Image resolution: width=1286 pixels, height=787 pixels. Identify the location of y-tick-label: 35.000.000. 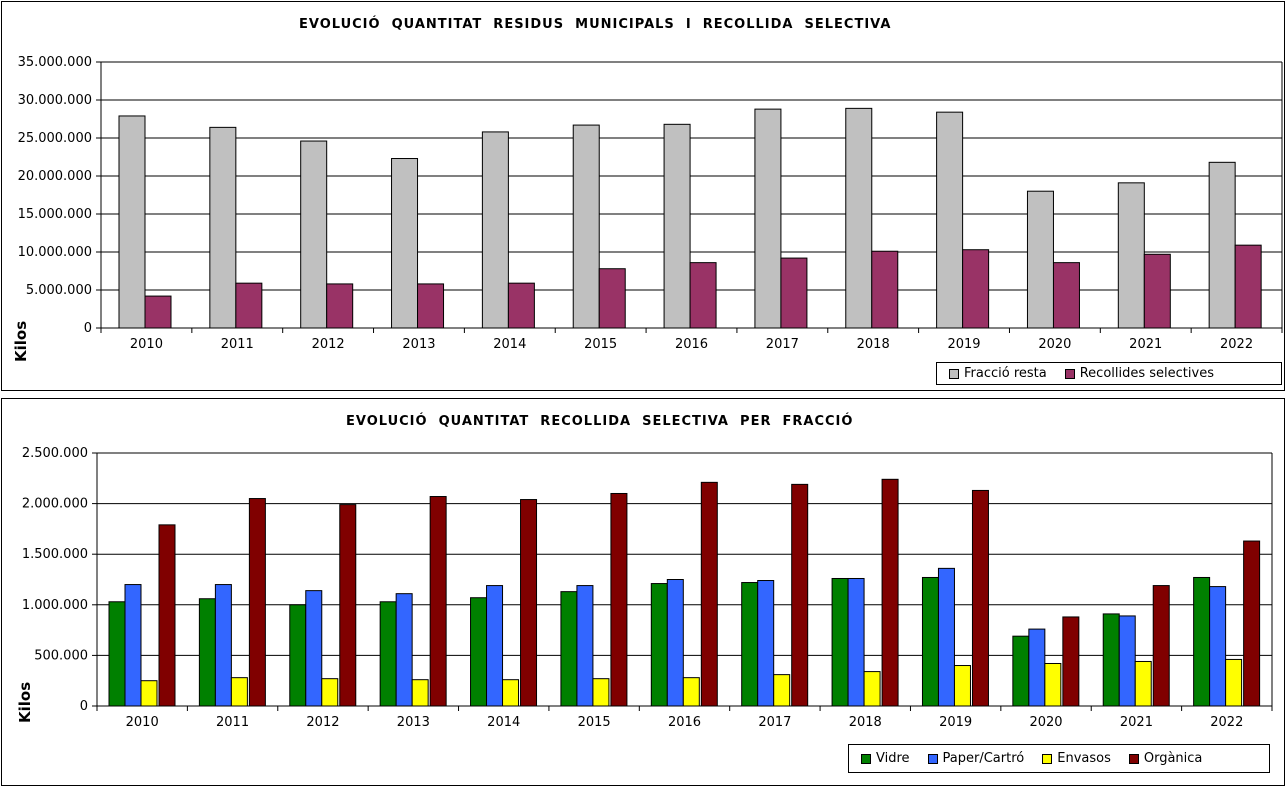
(55, 62).